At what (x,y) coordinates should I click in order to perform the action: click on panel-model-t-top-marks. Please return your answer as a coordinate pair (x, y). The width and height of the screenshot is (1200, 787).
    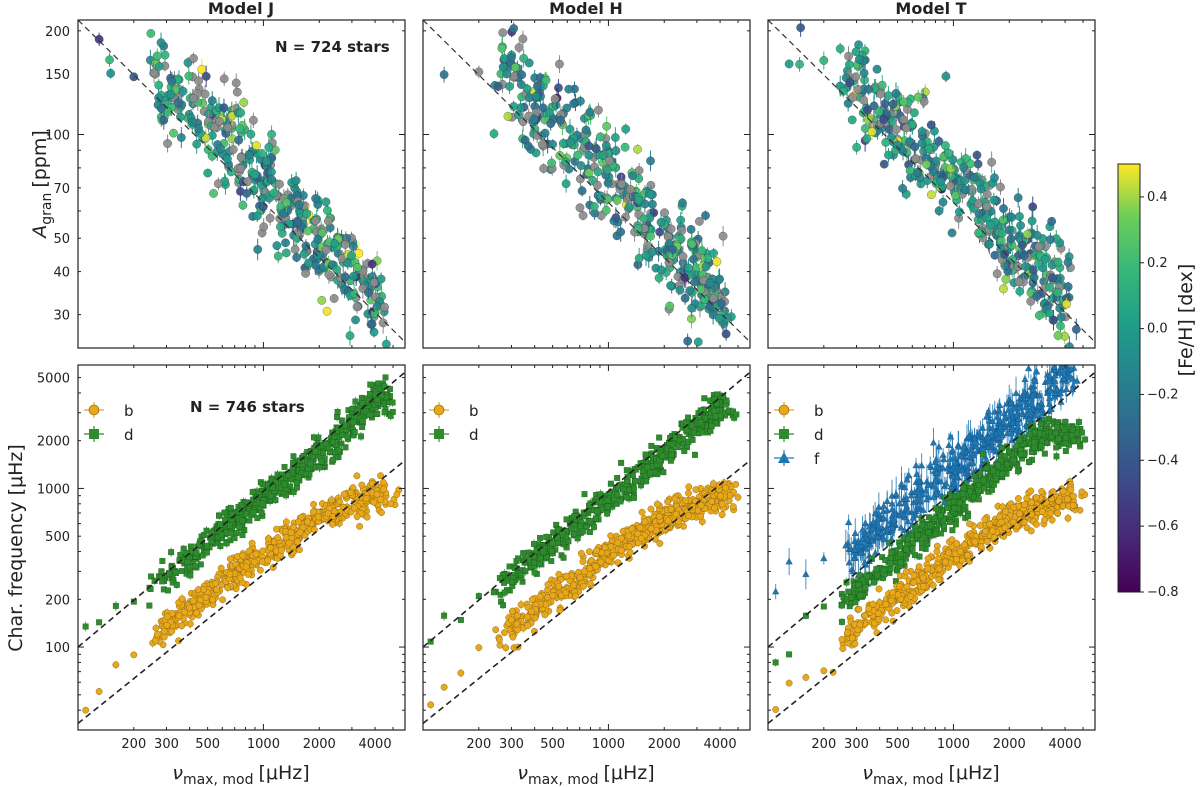
    Looking at the image, I should click on (931, 184).